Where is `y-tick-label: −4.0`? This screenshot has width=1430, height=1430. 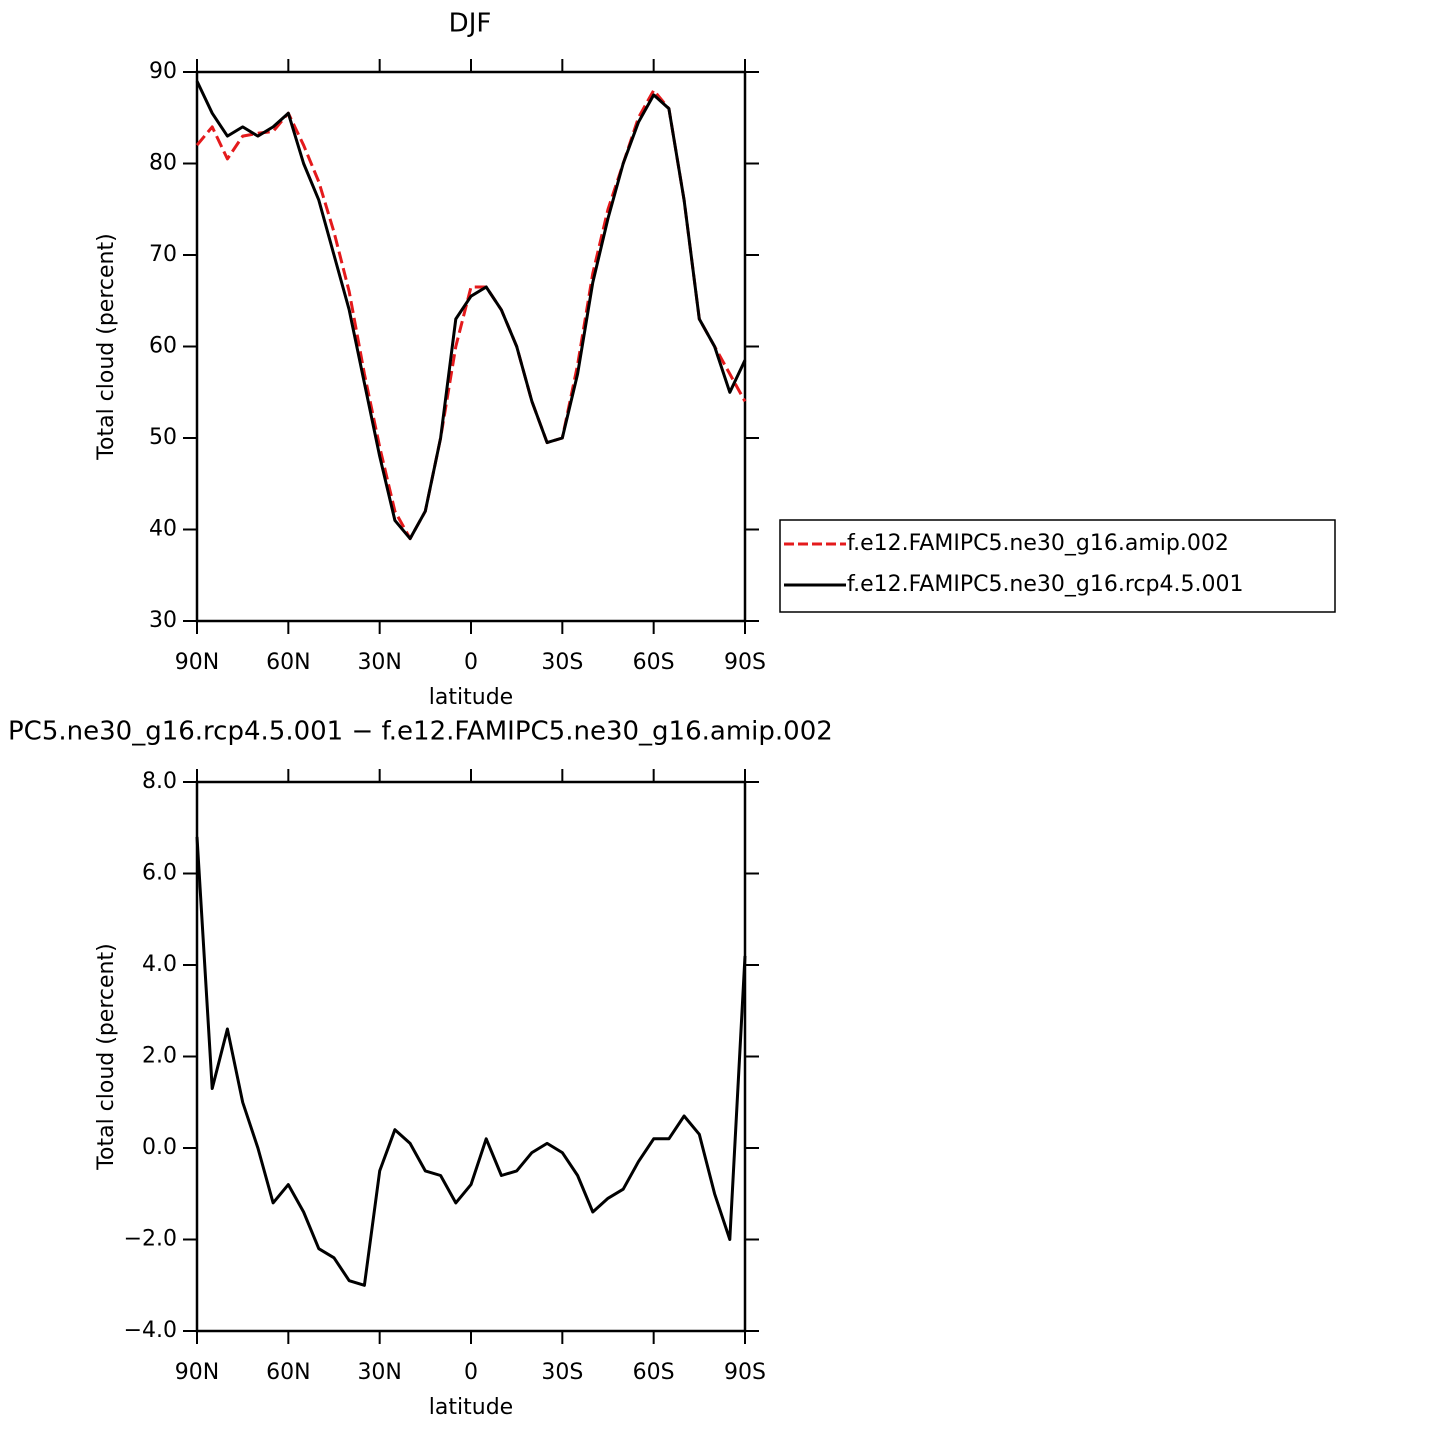 y-tick-label: −4.0 is located at coordinates (150, 1330).